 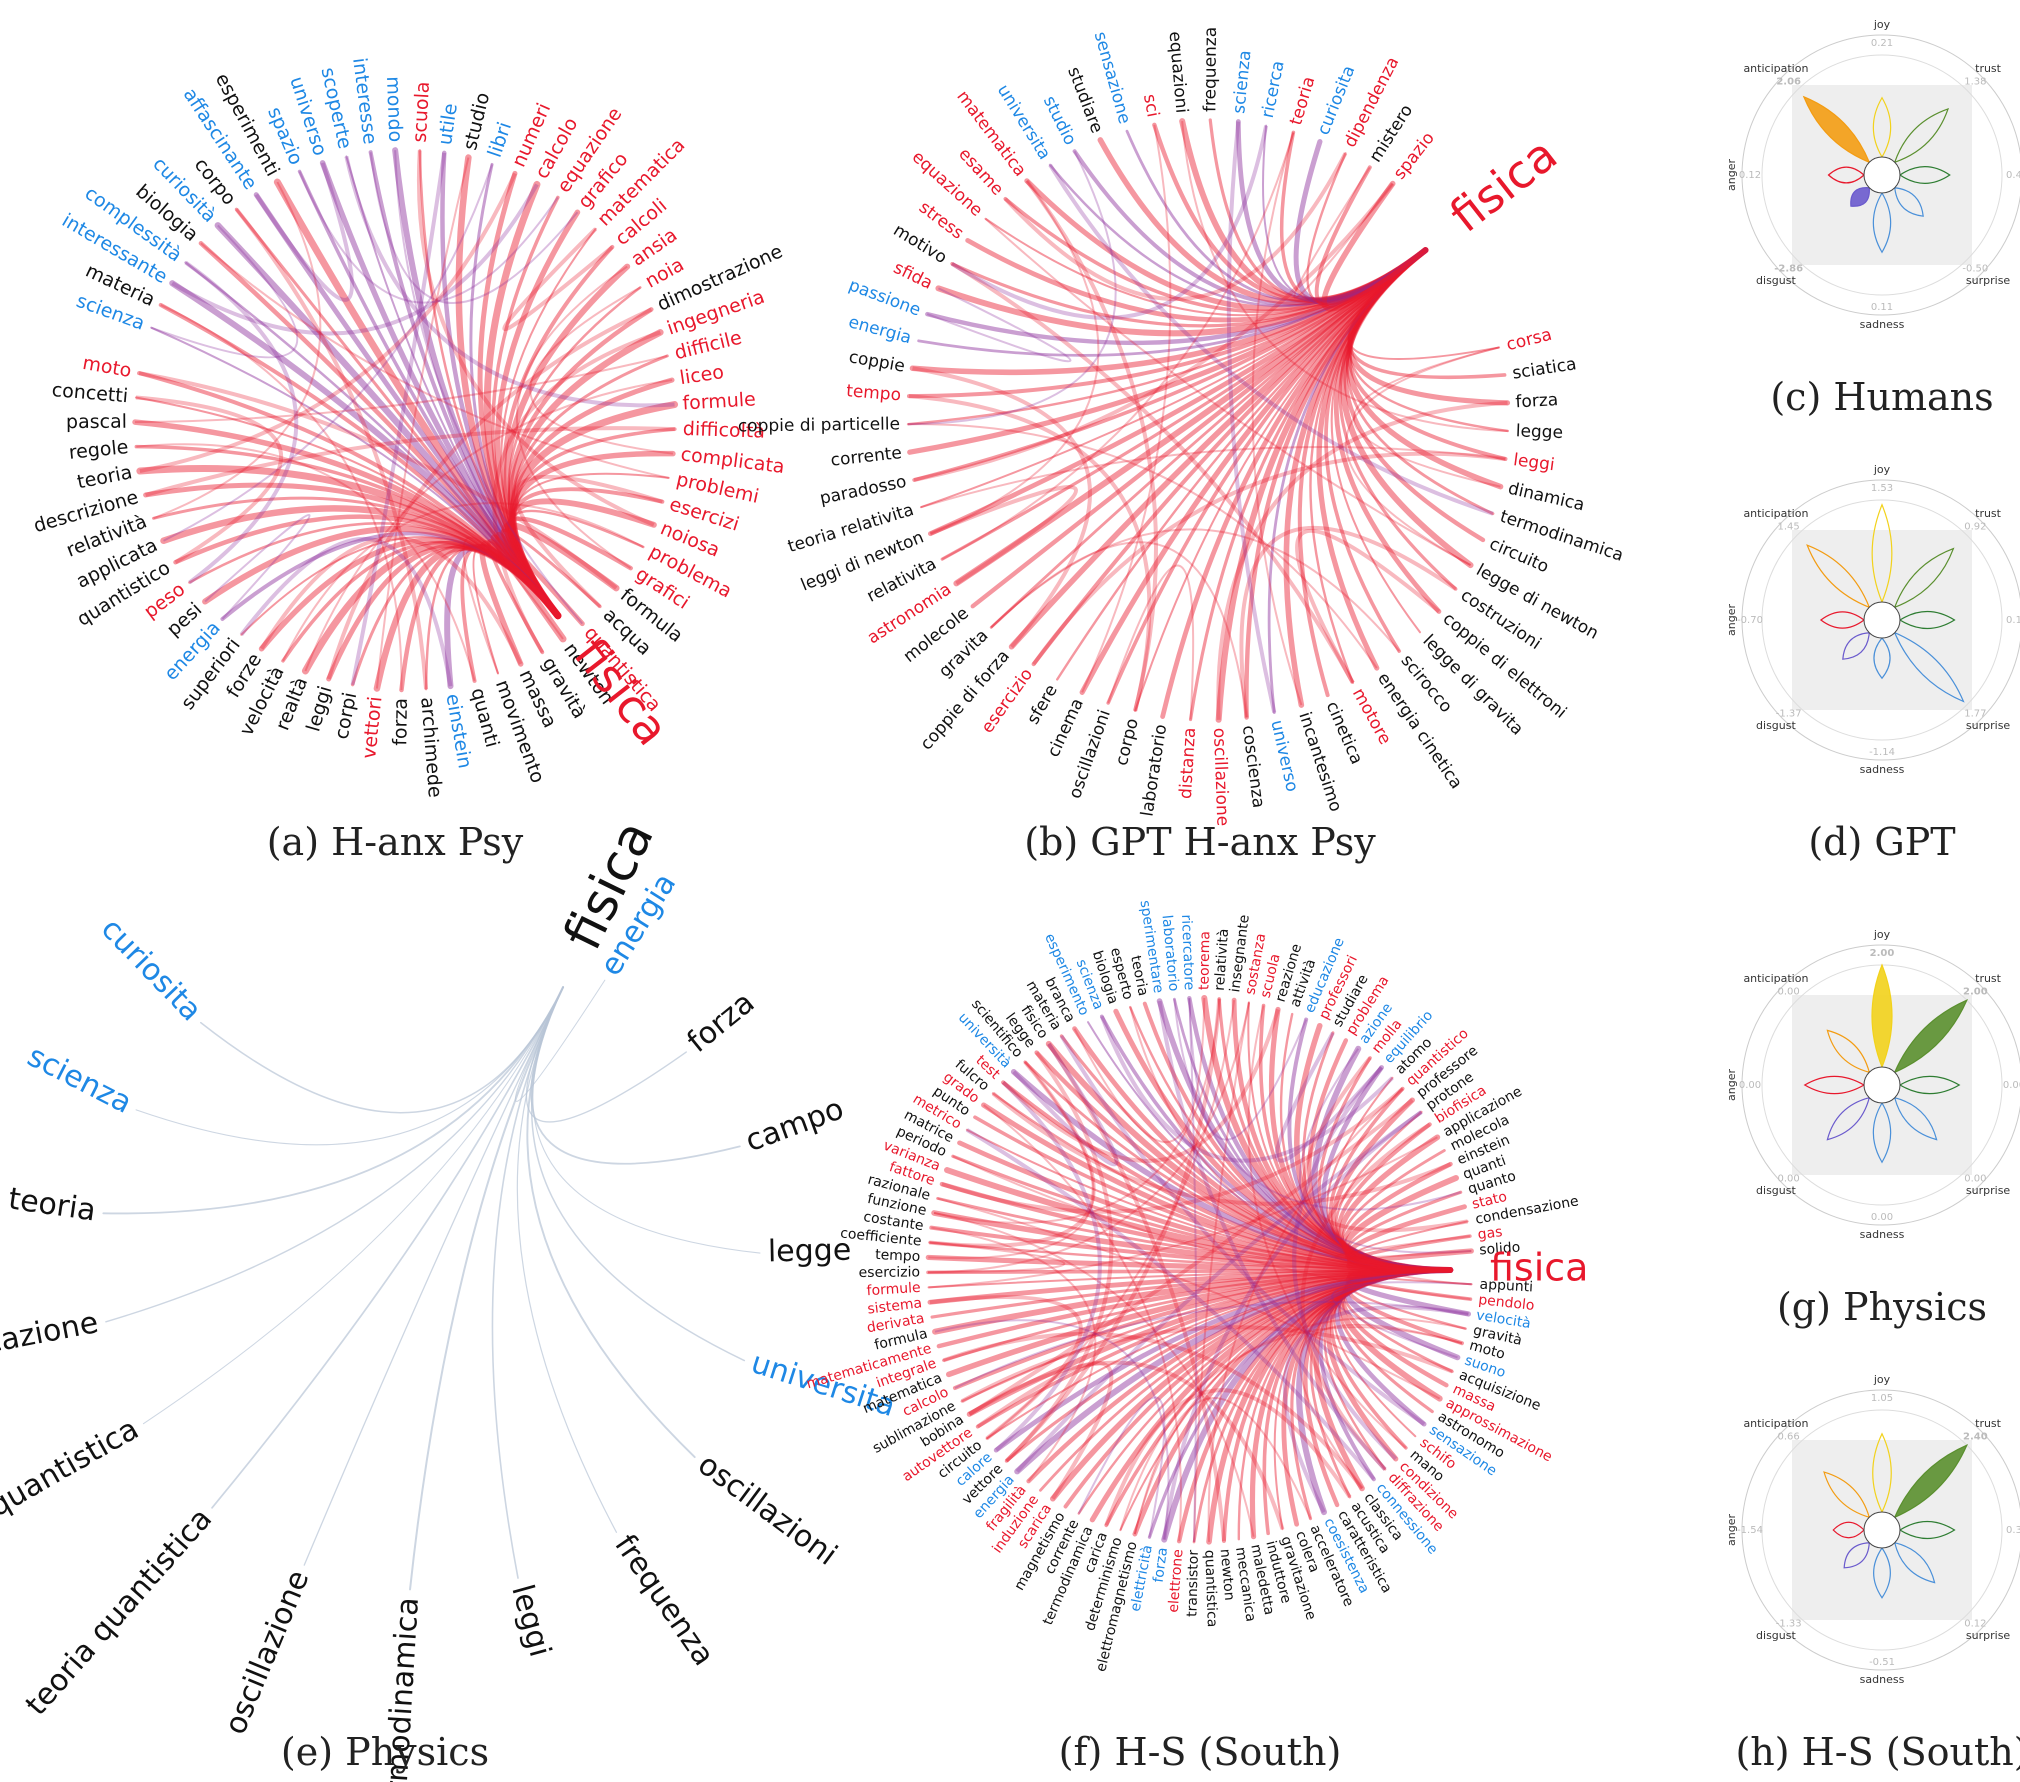 I want to click on axis-label-d-anticipation: anticipation, so click(x=1775, y=513).